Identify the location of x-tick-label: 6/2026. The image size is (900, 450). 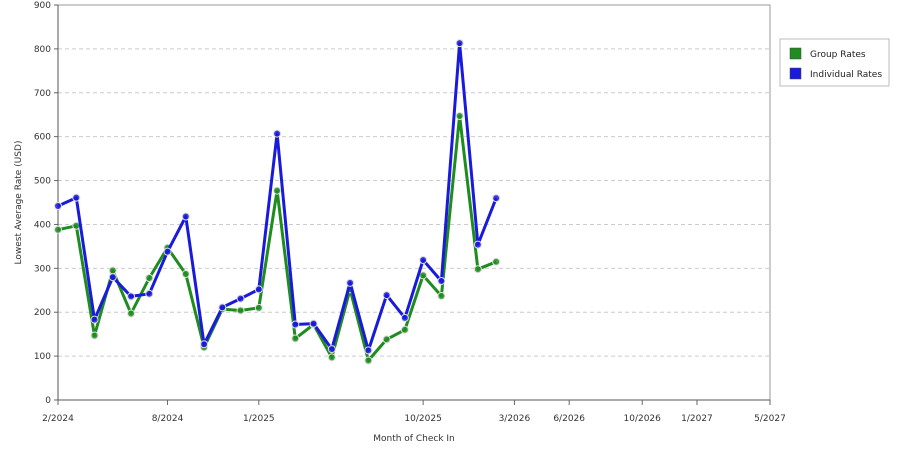
(569, 419).